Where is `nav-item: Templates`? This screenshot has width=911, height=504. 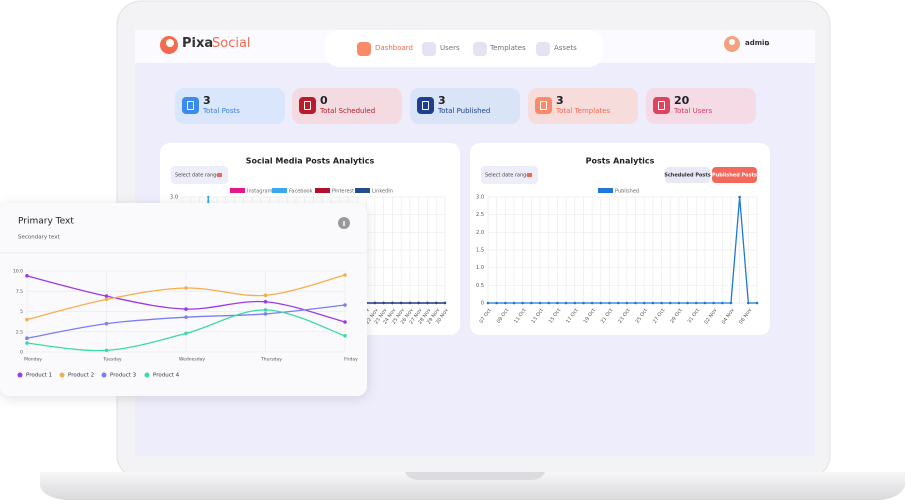 nav-item: Templates is located at coordinates (508, 48).